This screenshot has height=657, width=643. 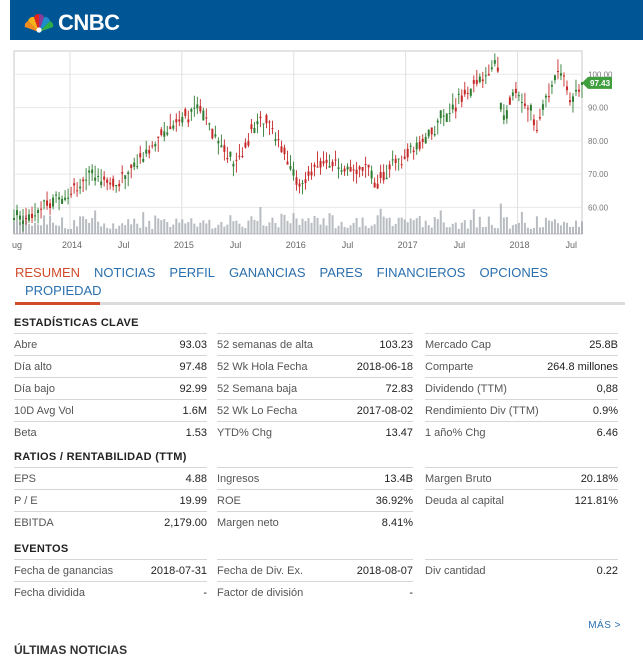 I want to click on peacock-icon, so click(x=39, y=23).